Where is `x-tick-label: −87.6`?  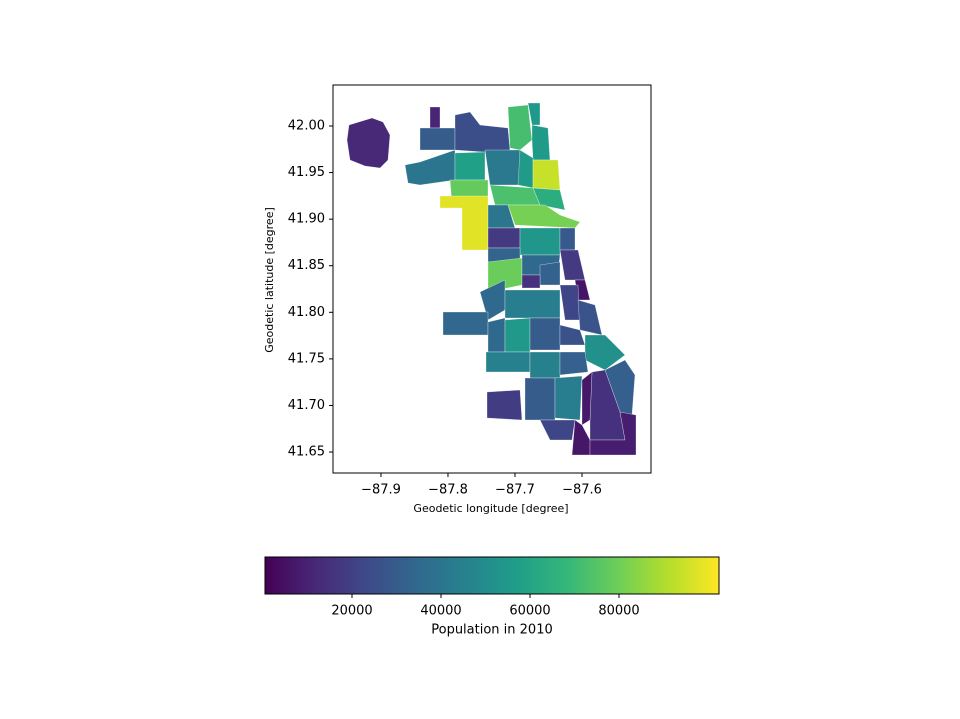 x-tick-label: −87.6 is located at coordinates (582, 490).